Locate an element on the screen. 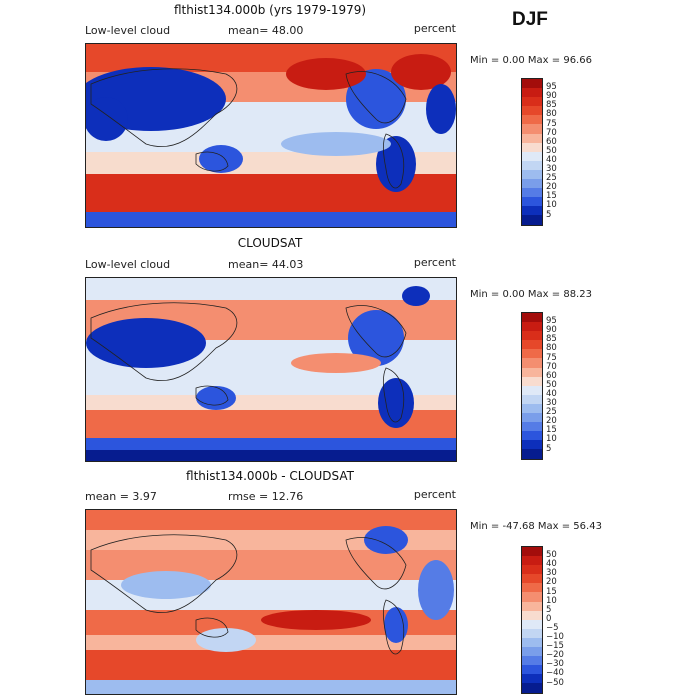 This screenshot has width=700, height=700. panel-1-min-max: Min = 0.00 Max = 96.66 is located at coordinates (531, 60).